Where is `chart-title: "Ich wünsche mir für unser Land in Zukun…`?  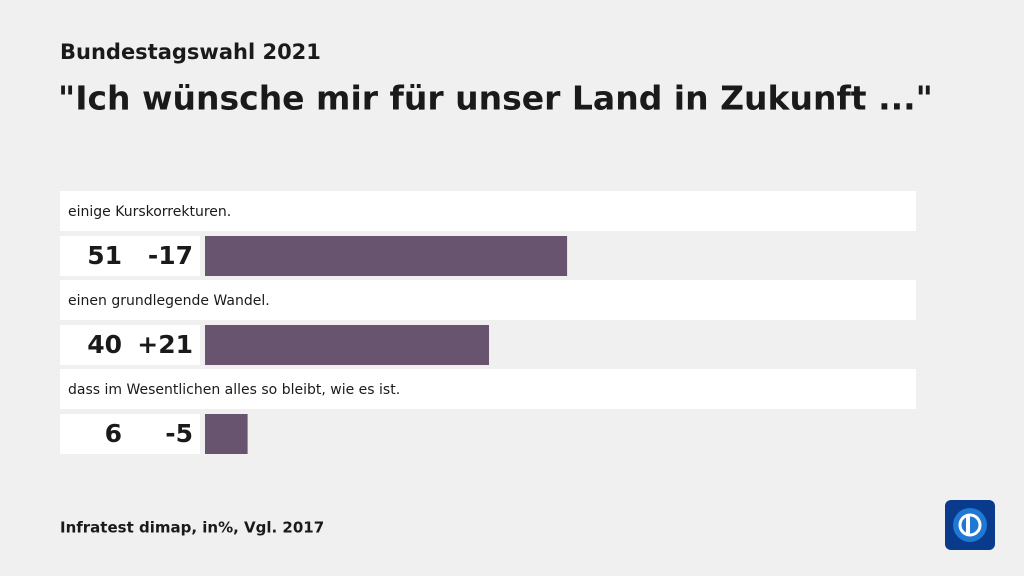 chart-title: "Ich wünsche mir für unser Land in Zukun… is located at coordinates (495, 98).